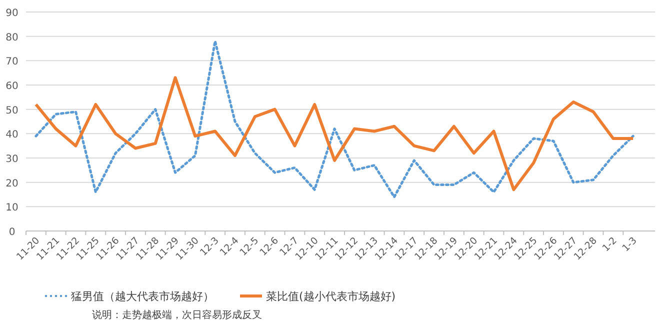 This screenshot has width=662, height=325. I want to click on x-tick-label: 1-3, so click(630, 244).